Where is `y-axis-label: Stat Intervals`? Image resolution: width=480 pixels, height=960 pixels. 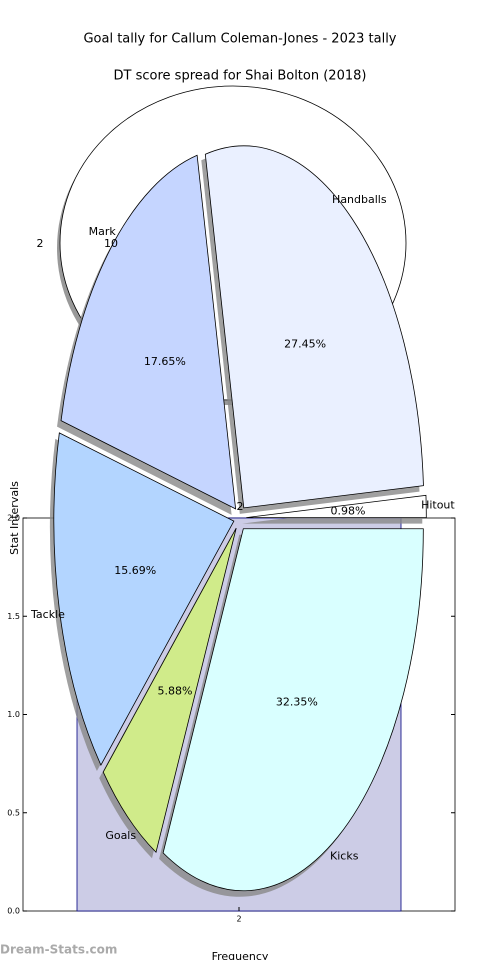 y-axis-label: Stat Intervals is located at coordinates (14, 518).